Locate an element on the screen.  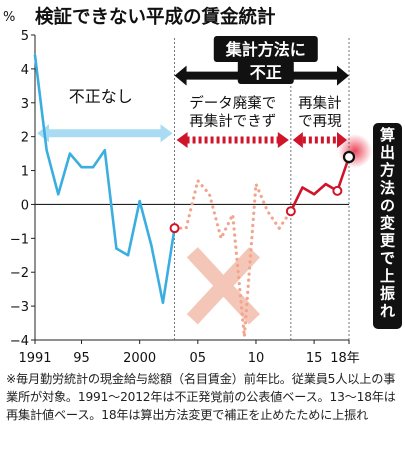
top-banner-box2 is located at coordinates (265, 72).